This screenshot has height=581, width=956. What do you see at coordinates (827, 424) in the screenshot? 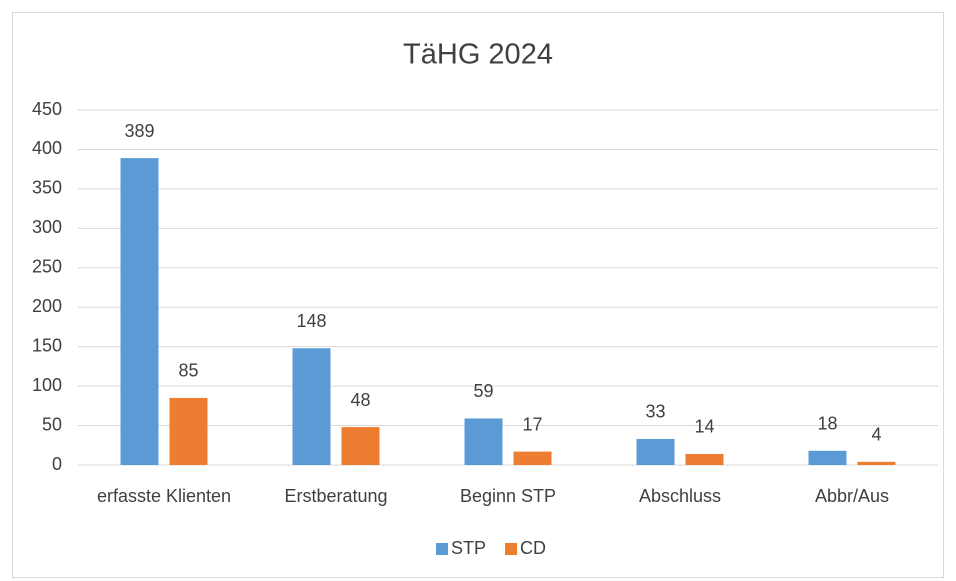
I see `data-label: 18` at bounding box center [827, 424].